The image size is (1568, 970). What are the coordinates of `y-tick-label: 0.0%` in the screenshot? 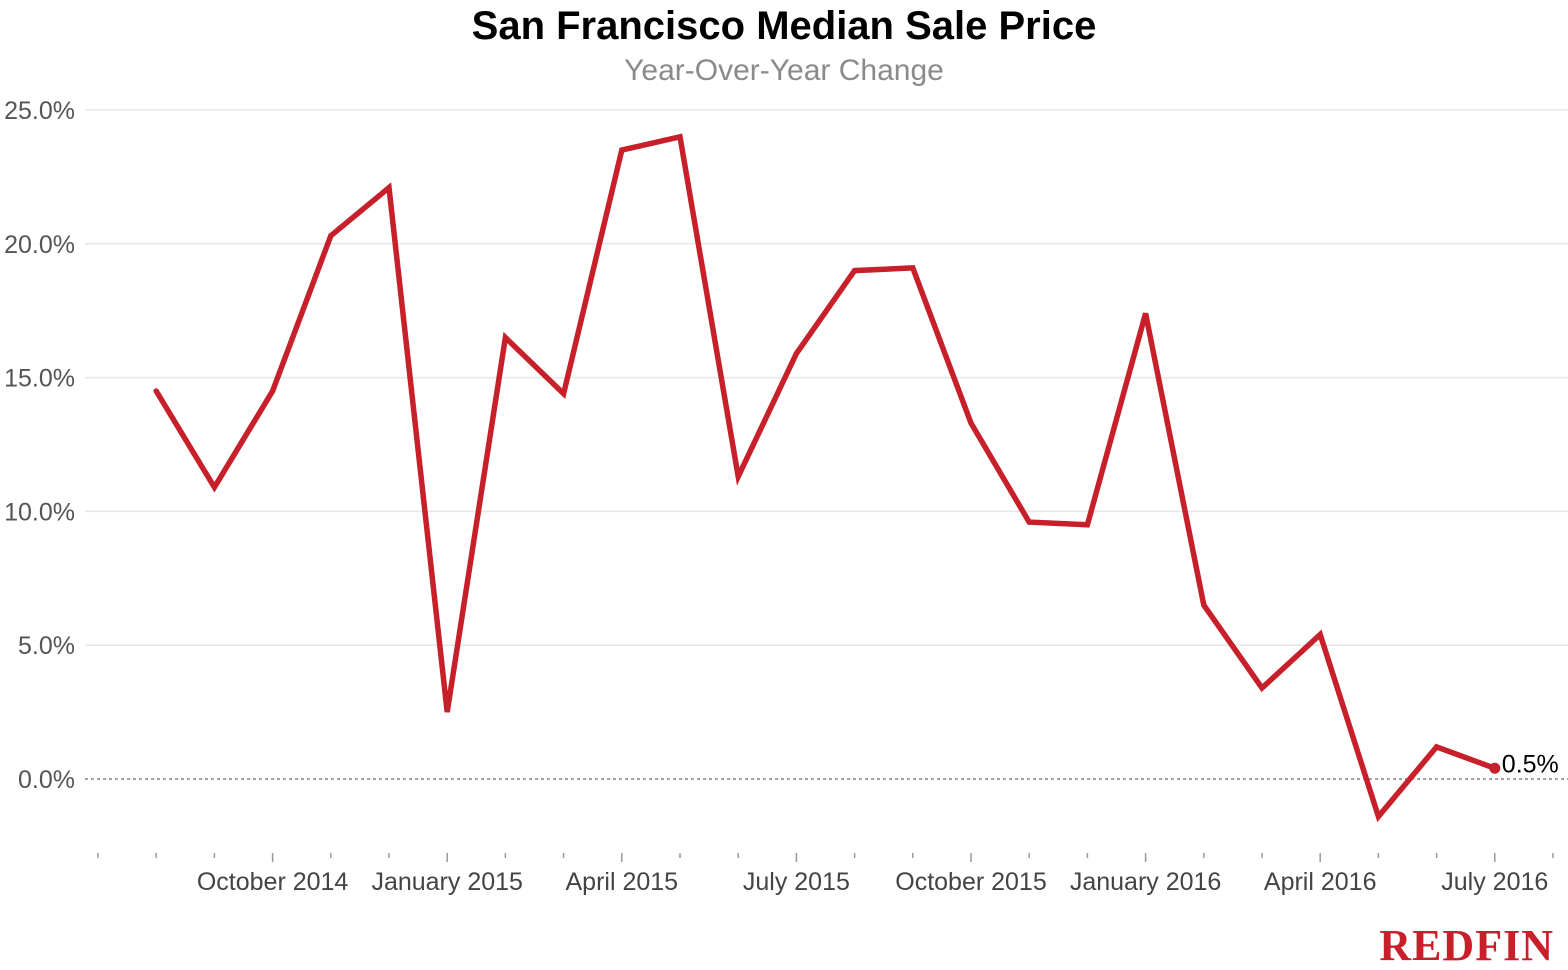 It's located at (46, 780).